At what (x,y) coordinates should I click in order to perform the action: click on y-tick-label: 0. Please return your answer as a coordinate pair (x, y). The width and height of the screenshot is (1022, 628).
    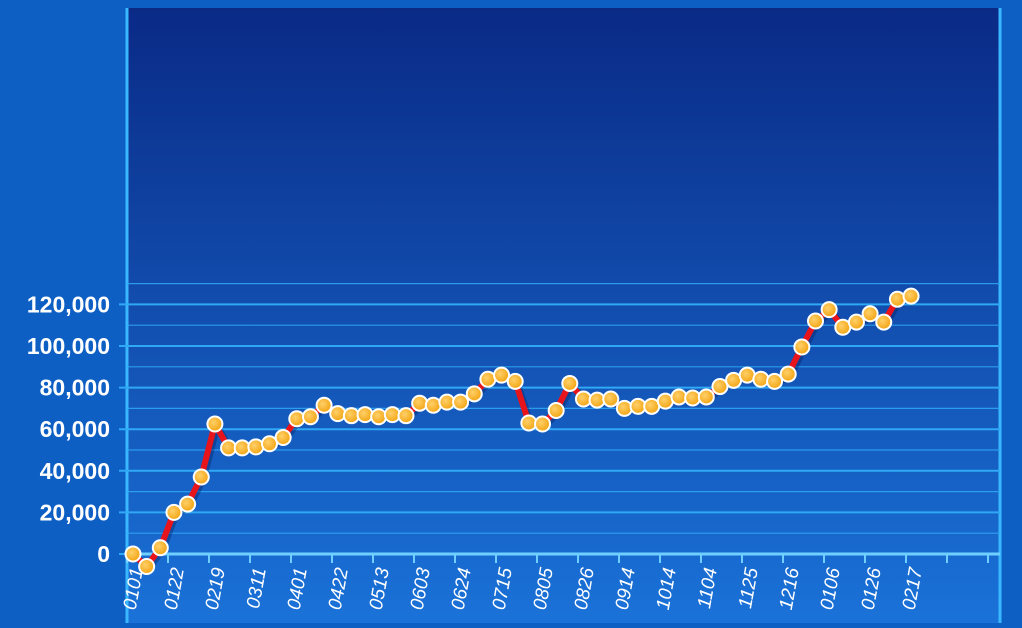
    Looking at the image, I should click on (103, 554).